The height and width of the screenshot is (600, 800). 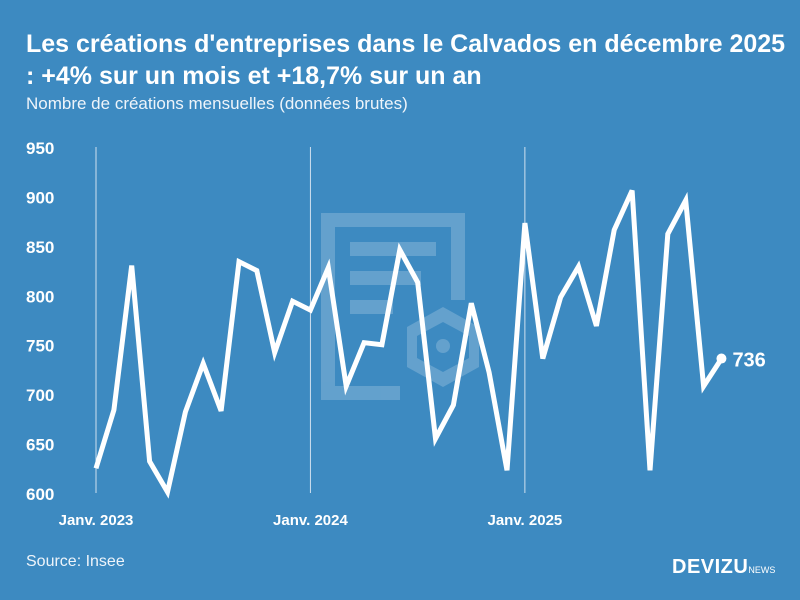 What do you see at coordinates (524, 520) in the screenshot?
I see `x-tick-label: Janv. 2025` at bounding box center [524, 520].